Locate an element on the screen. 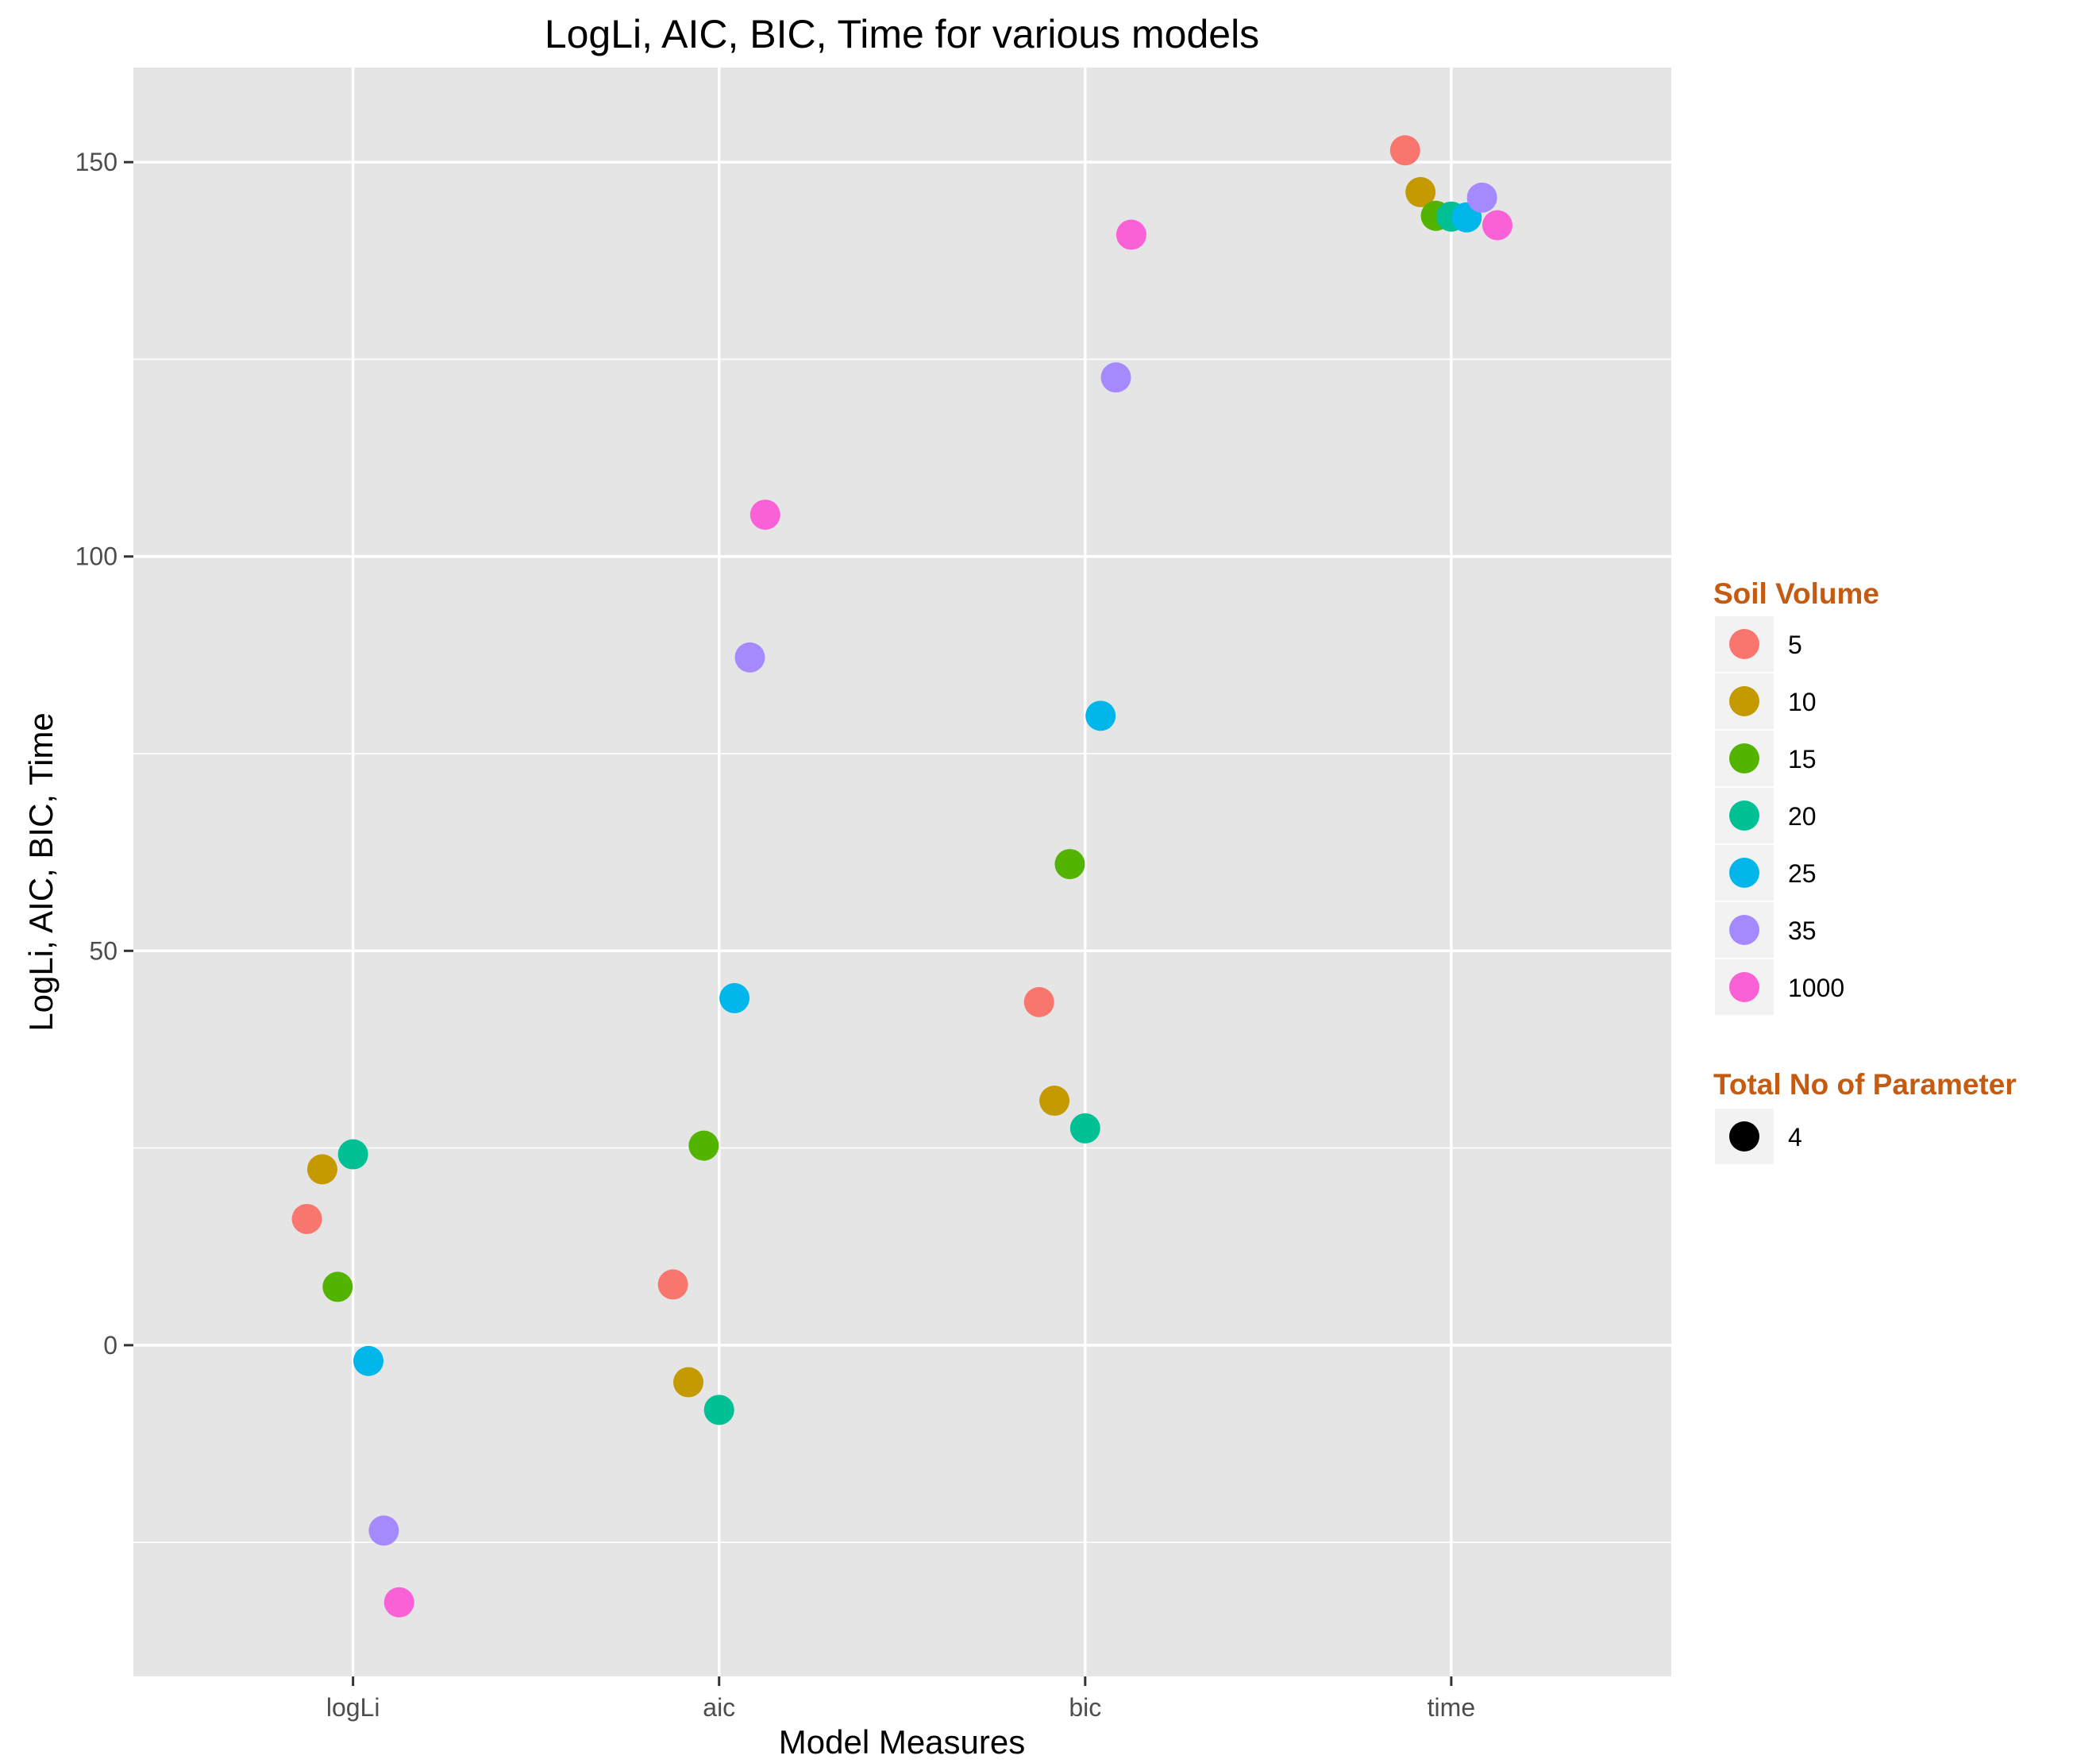 The height and width of the screenshot is (1763, 2100). y-tick-label: 150 is located at coordinates (96, 162).